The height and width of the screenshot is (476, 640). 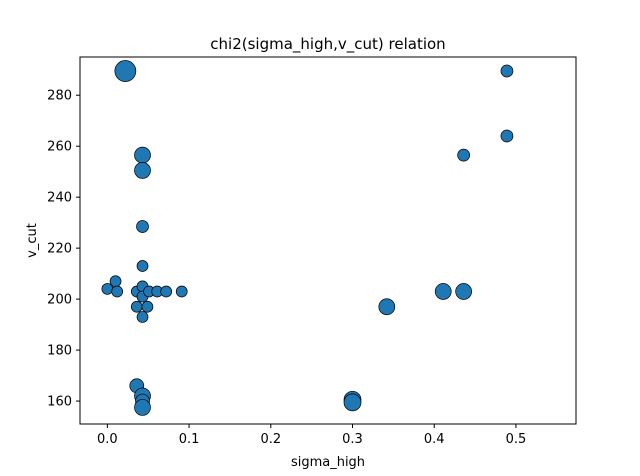 What do you see at coordinates (270, 439) in the screenshot?
I see `x-tick-label: 0.2` at bounding box center [270, 439].